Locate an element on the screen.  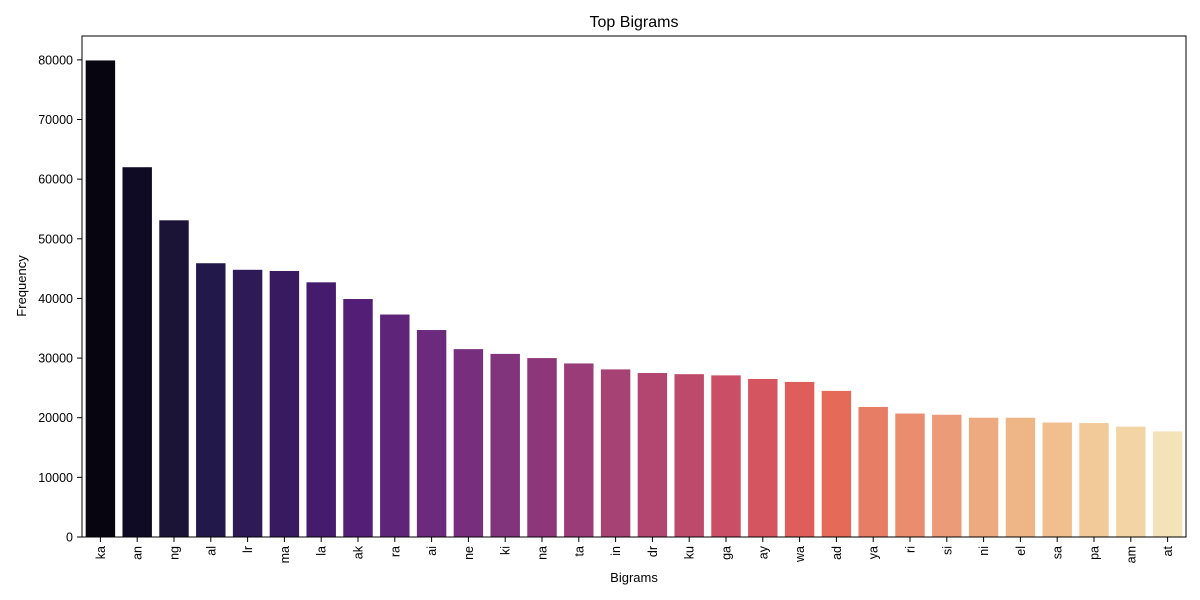
y-tick-label: 80000 is located at coordinates (55, 60).